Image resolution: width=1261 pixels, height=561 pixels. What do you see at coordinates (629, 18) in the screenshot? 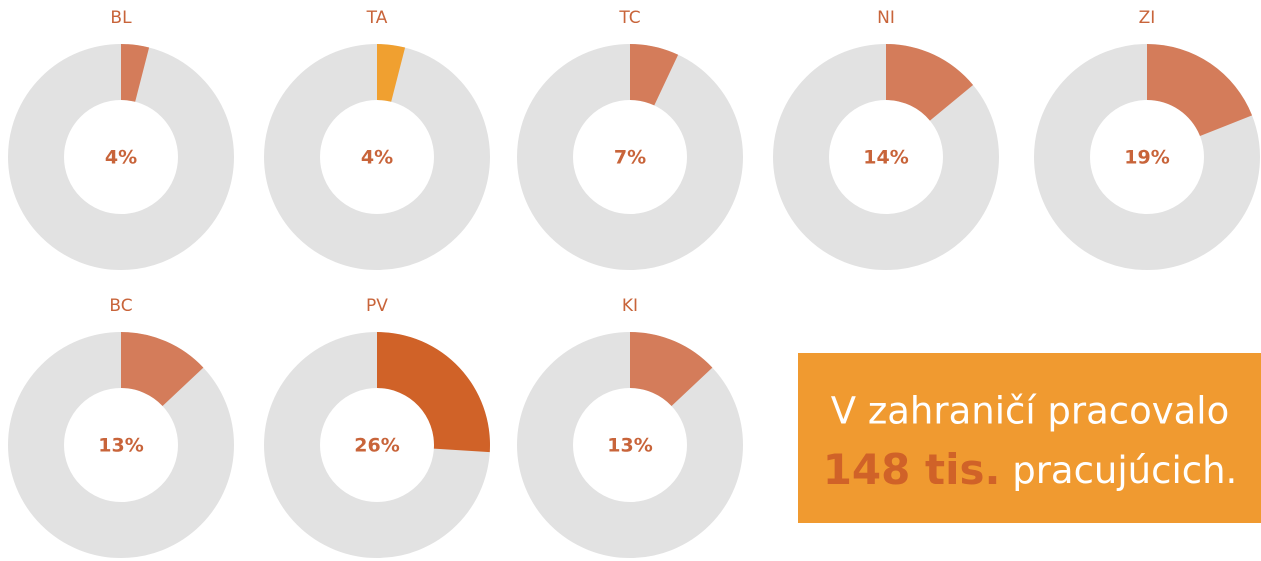
I see `chart-title: TC` at bounding box center [629, 18].